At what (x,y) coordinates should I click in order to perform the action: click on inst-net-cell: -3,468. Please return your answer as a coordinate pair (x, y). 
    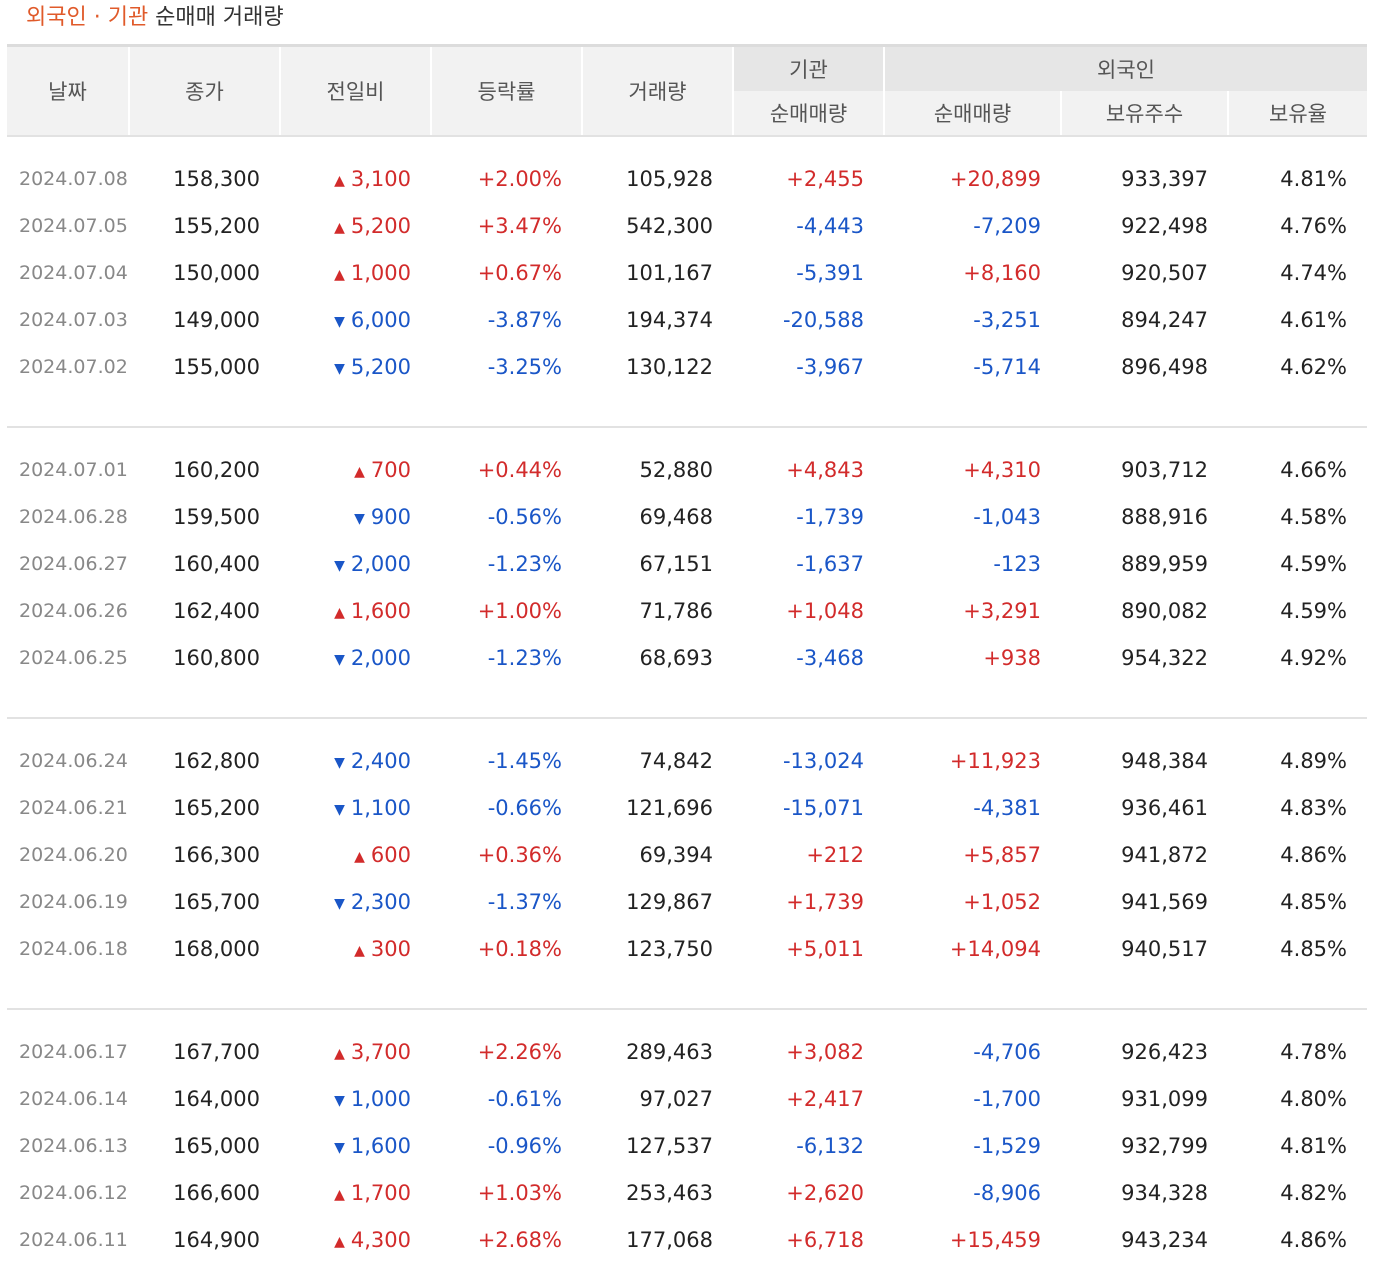
    Looking at the image, I should click on (830, 657).